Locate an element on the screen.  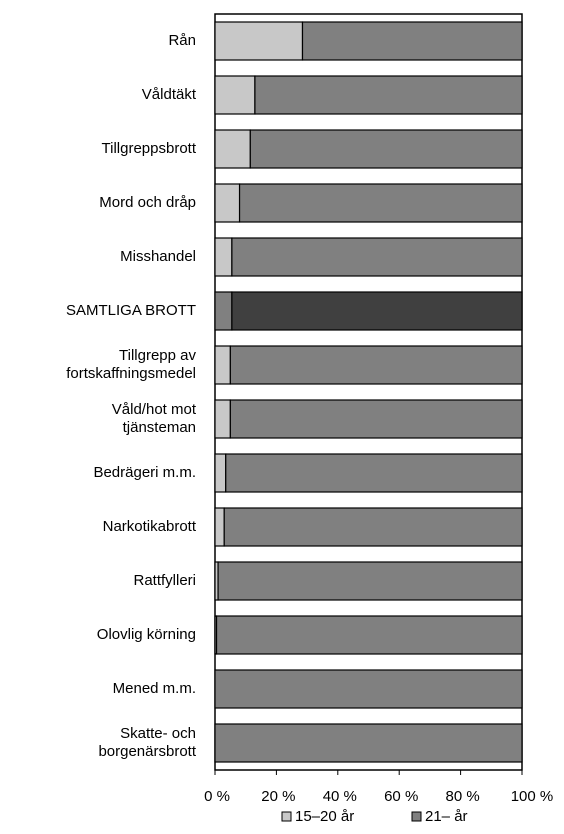
y-tick-label: Mened m.m. is located at coordinates (154, 688).